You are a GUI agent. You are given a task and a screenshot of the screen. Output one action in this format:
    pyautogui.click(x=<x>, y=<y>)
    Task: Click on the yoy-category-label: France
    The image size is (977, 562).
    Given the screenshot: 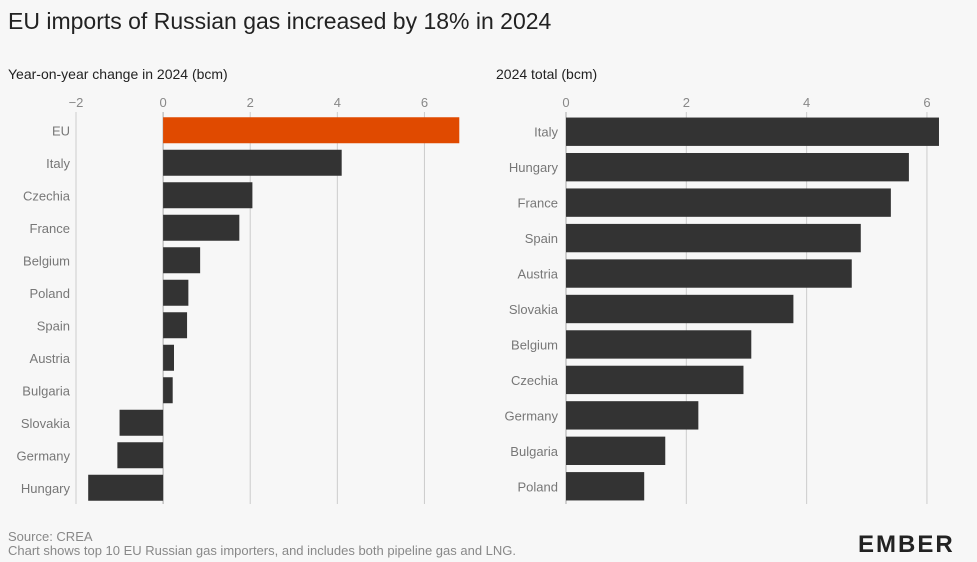 What is the action you would take?
    pyautogui.click(x=50, y=228)
    